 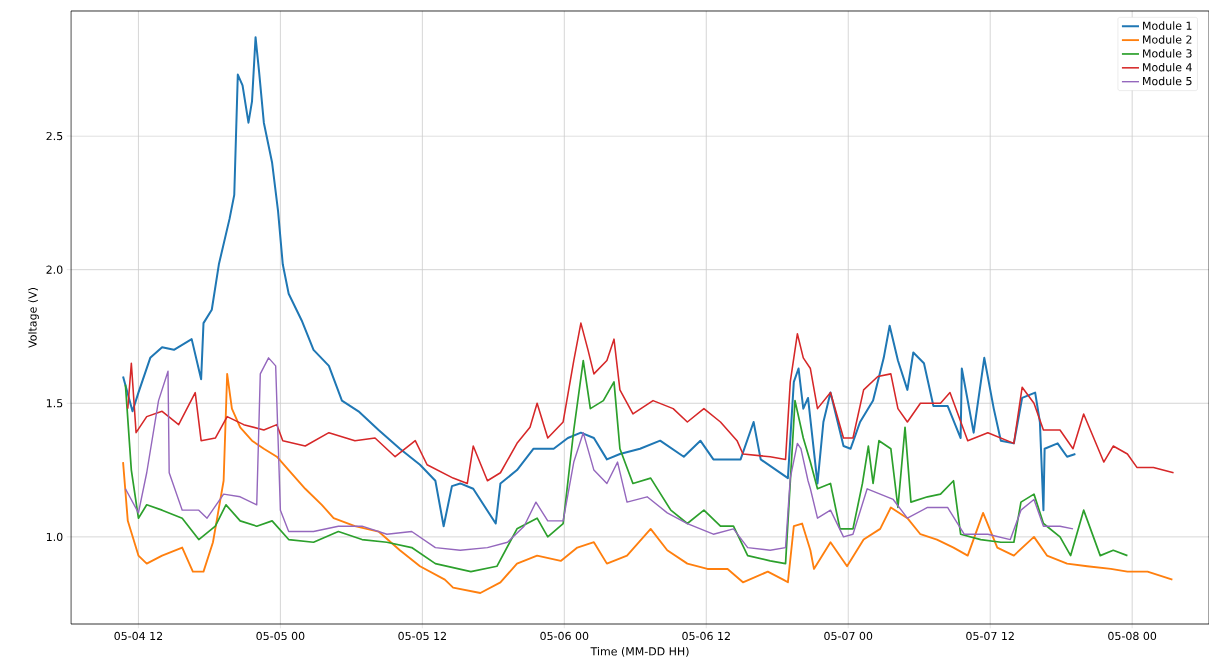 I want to click on x-tick-label: 05-07 00, so click(x=848, y=636).